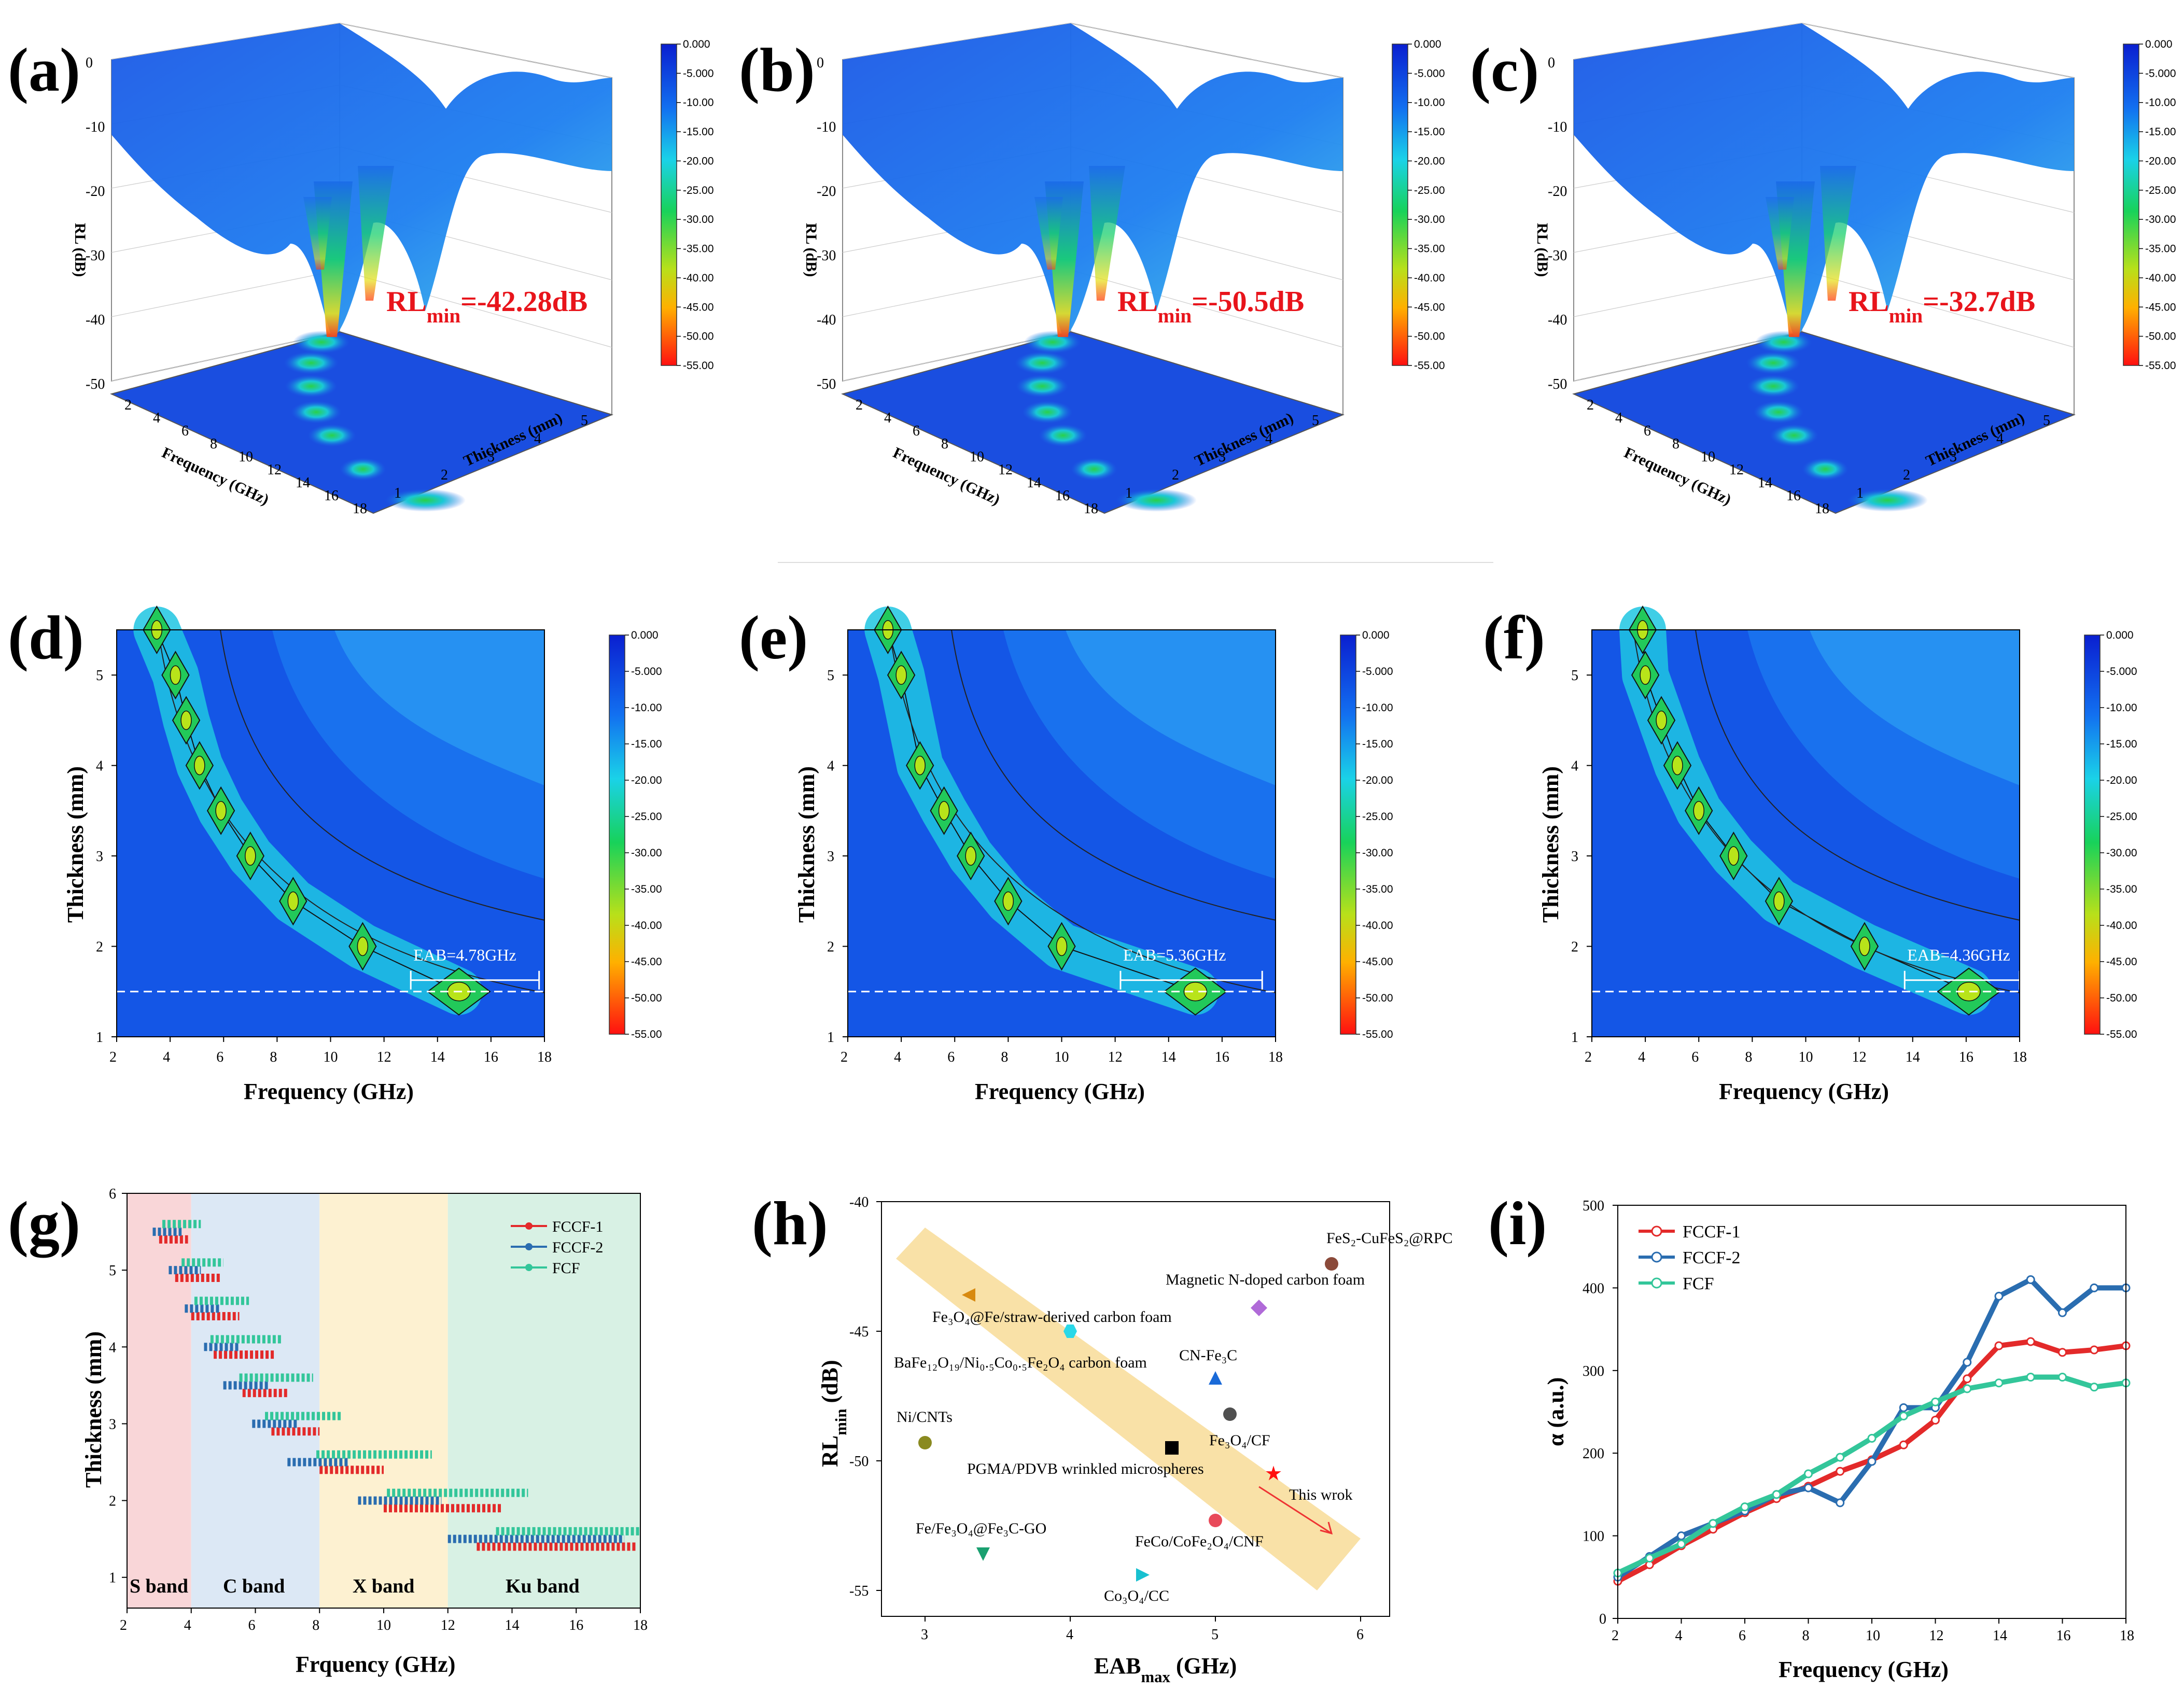  Describe the element at coordinates (1574, 947) in the screenshot. I see `y-tick: 2` at that location.